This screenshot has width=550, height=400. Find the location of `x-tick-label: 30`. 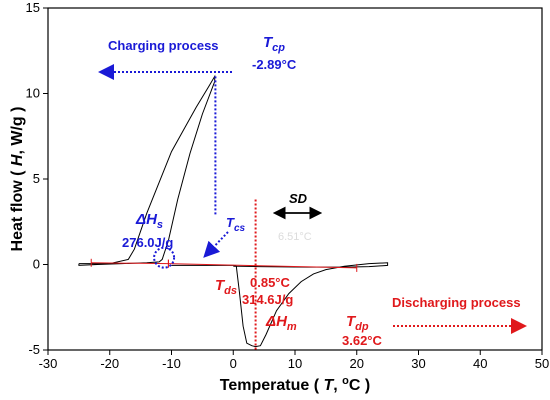

x-tick-label: 30 is located at coordinates (418, 363).